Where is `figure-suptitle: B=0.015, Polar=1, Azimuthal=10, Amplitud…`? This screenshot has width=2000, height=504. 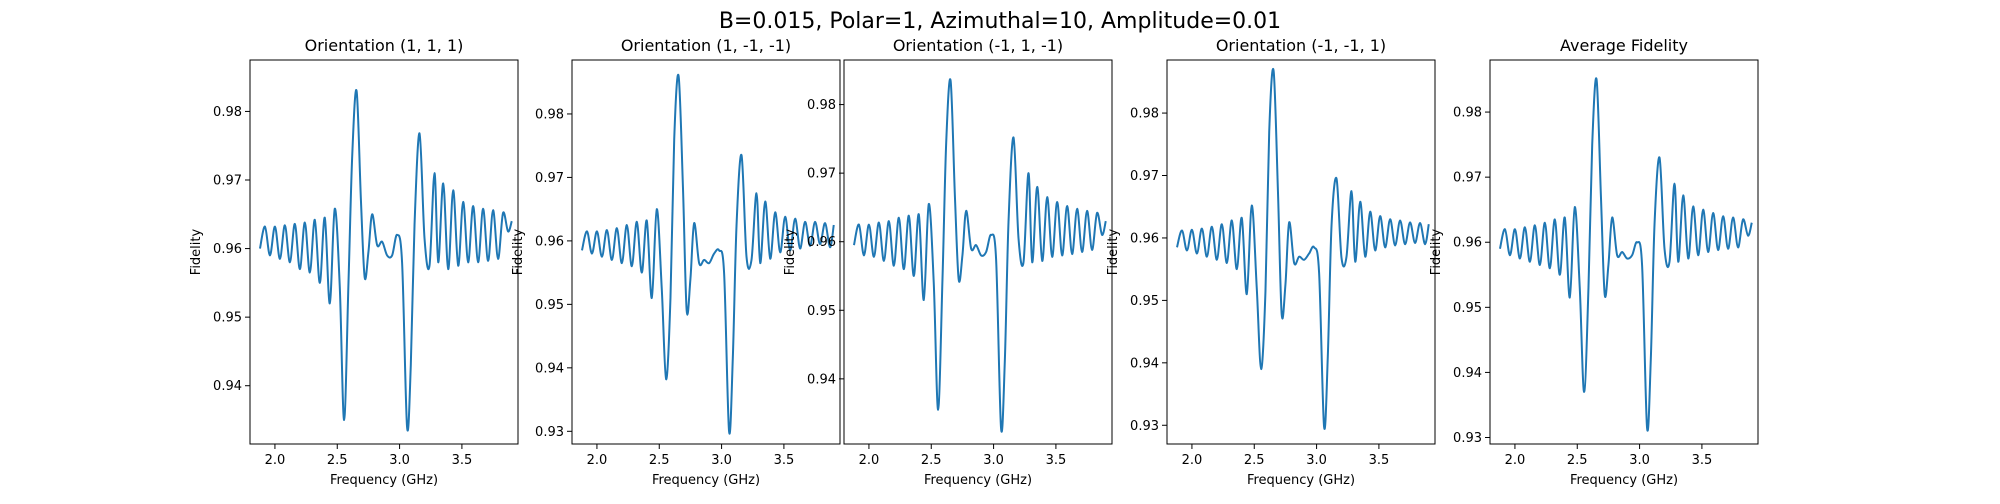
figure-suptitle: B=0.015, Polar=1, Azimuthal=10, Amplitud… is located at coordinates (1000, 21).